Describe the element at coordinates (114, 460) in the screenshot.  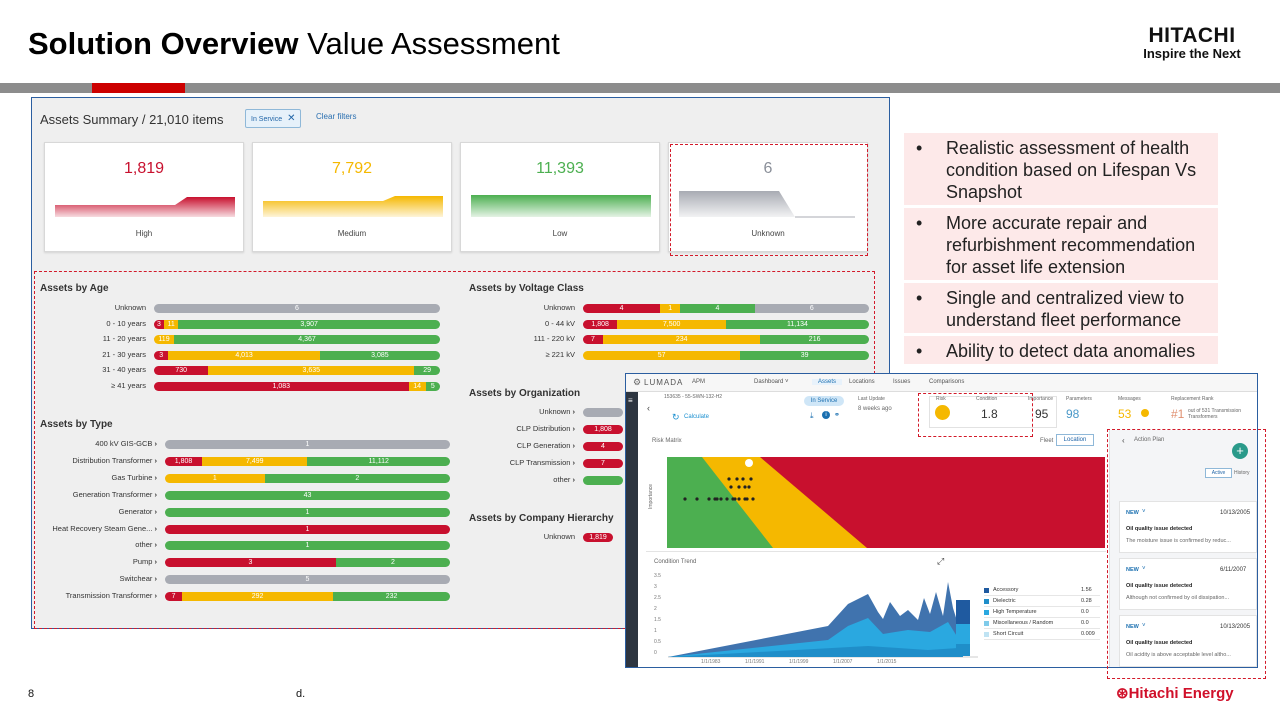
I see `row-label: Distribution Transformer ›` at that location.